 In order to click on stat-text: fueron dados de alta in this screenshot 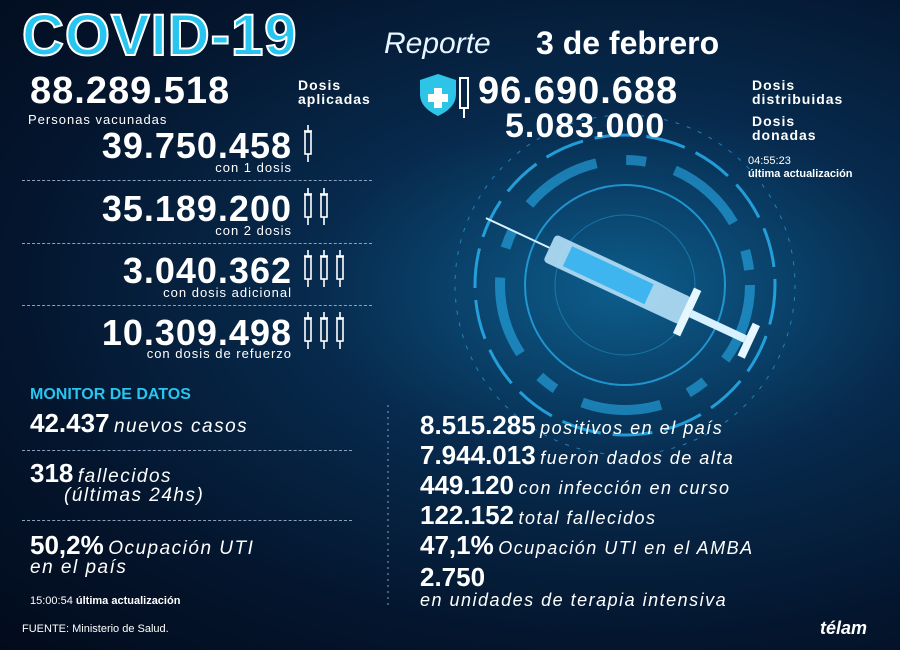, I will do `click(637, 458)`.